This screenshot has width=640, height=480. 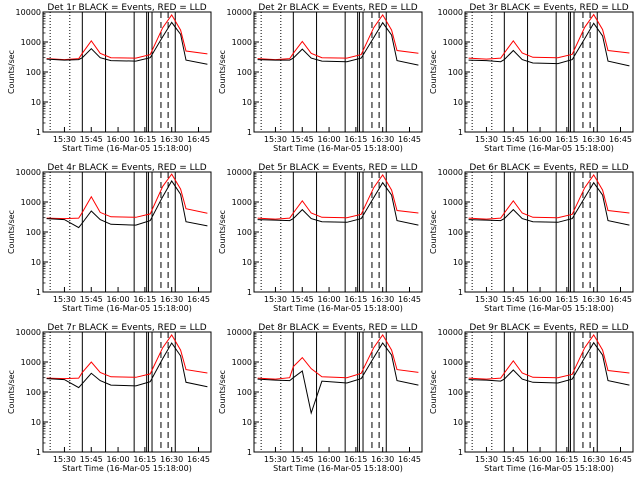 I want to click on panel-title: Det 7r BLACK = Events, RED = LLD, so click(x=126, y=328).